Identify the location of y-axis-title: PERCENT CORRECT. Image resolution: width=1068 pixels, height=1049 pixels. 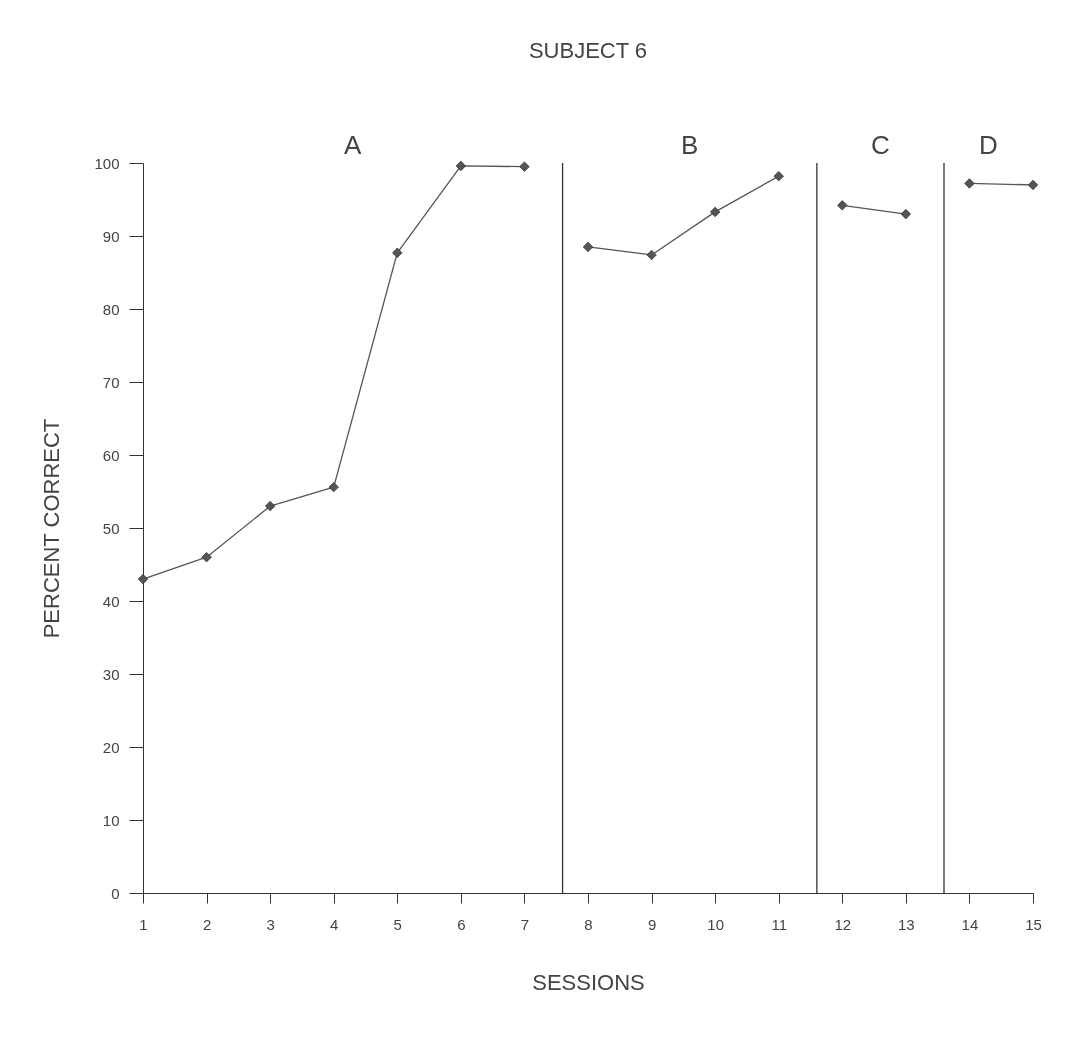
(52, 528).